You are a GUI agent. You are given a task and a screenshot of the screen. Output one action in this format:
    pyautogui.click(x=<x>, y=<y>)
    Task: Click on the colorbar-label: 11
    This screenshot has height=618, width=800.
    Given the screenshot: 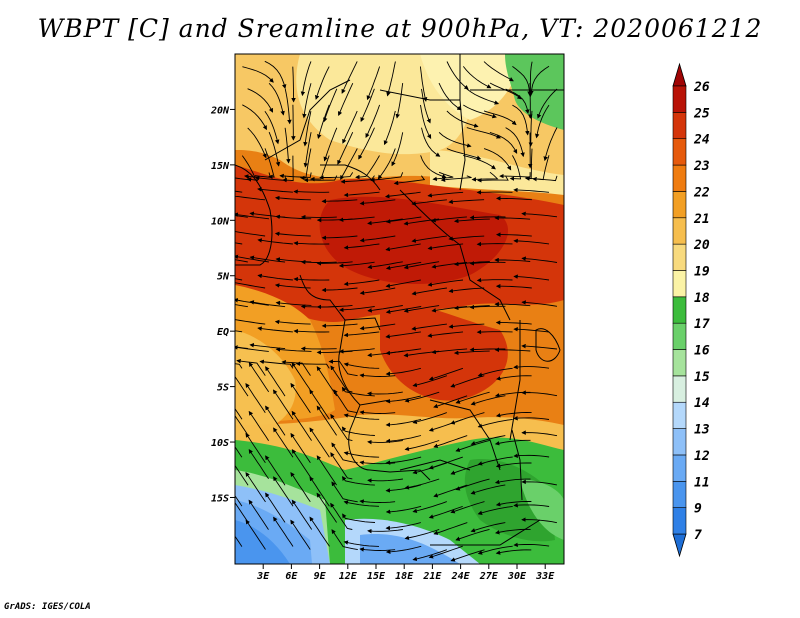 What is the action you would take?
    pyautogui.click(x=702, y=482)
    